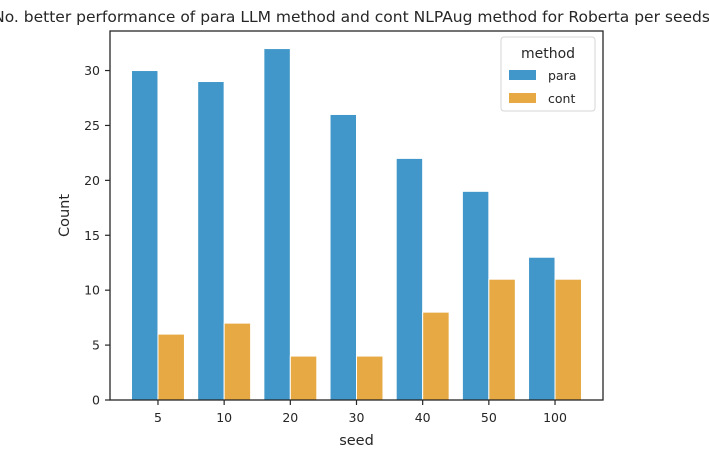 This screenshot has height=457, width=709. Describe the element at coordinates (92, 125) in the screenshot. I see `y-tick-label: 25` at that location.